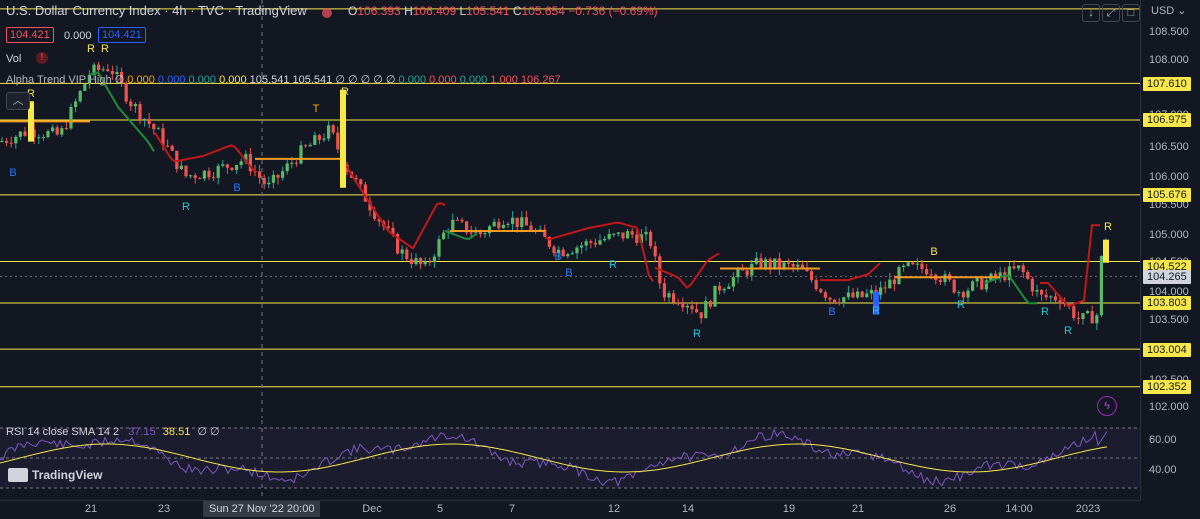 The width and height of the screenshot is (1200, 519). What do you see at coordinates (876, 303) in the screenshot?
I see `signal-bar` at bounding box center [876, 303].